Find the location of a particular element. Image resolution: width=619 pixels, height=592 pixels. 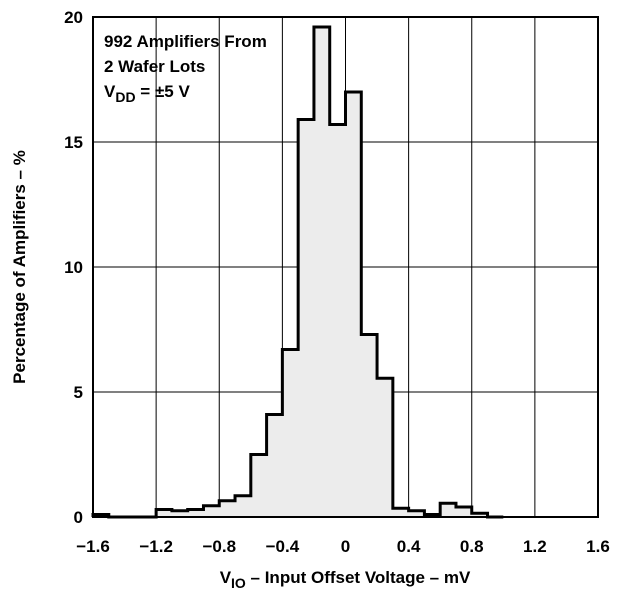

x-tick-label: 0 is located at coordinates (345, 546).